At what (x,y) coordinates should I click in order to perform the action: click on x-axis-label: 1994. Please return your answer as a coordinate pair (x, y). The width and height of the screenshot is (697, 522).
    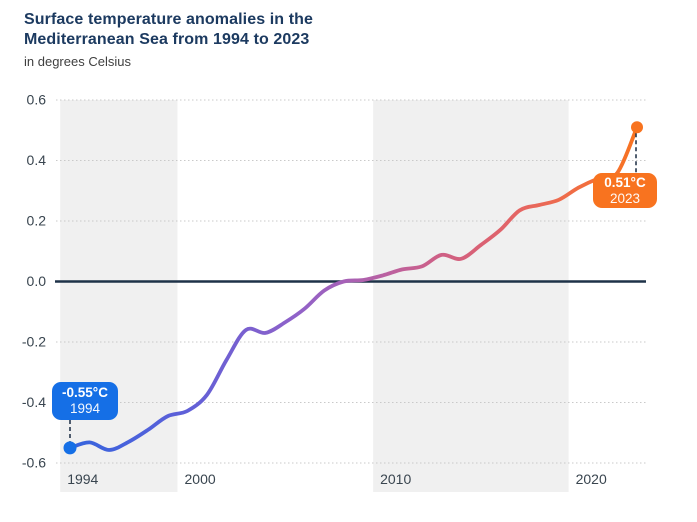
    Looking at the image, I should click on (82, 479).